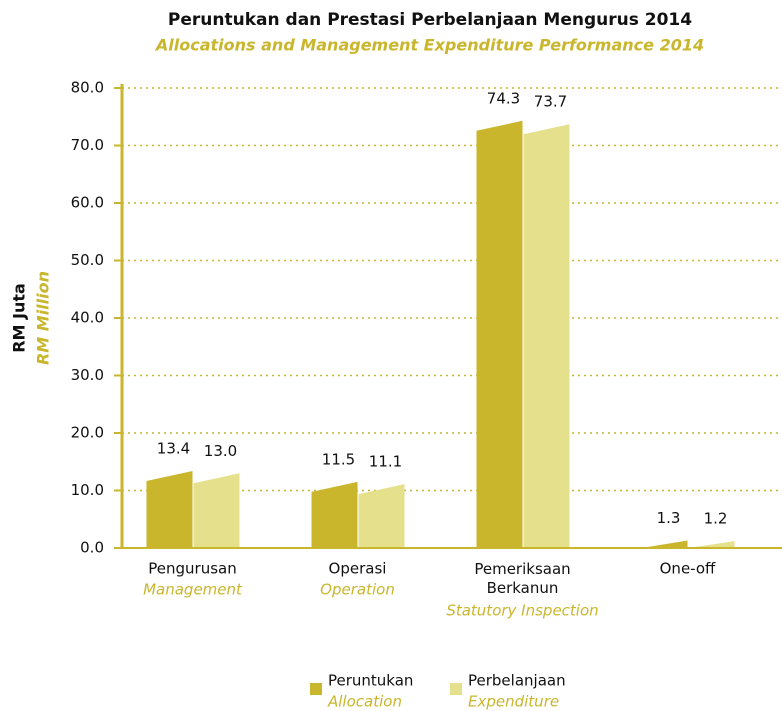 The width and height of the screenshot is (782, 711). I want to click on y-axis-label-en: RM Million, so click(43, 318).